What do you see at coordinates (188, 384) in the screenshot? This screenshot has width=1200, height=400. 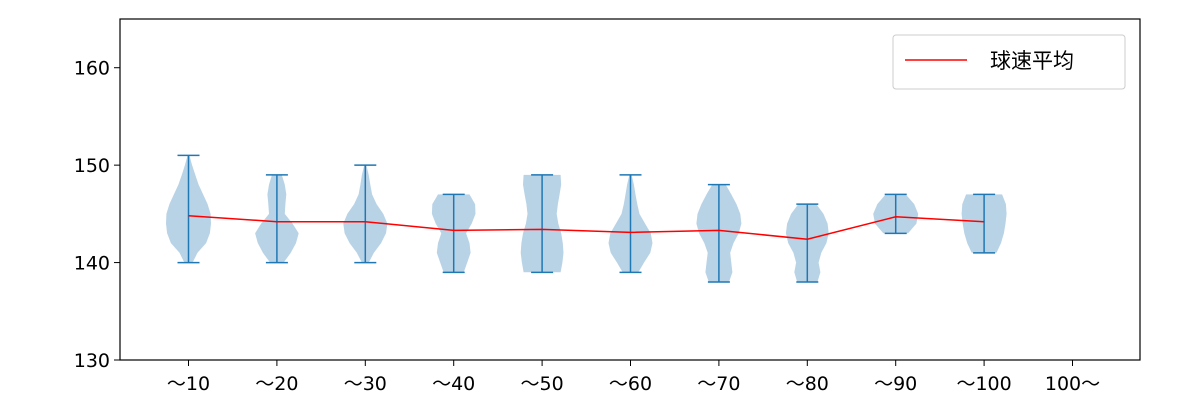 I see `x-tick-label: ～10` at bounding box center [188, 384].